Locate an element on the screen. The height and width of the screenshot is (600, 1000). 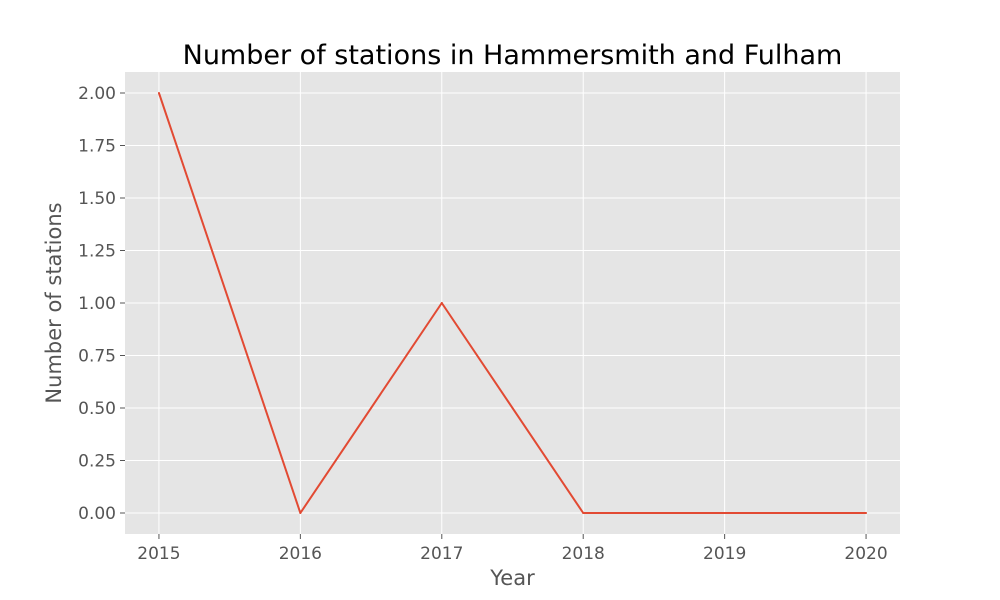
y-tick-label: 0.25 is located at coordinates (97, 462).